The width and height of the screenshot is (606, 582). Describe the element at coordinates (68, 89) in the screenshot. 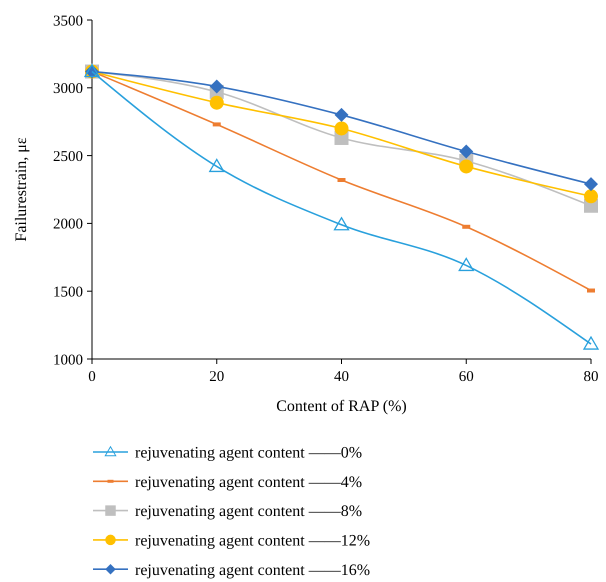

I see `y-tick-label: 3000` at that location.